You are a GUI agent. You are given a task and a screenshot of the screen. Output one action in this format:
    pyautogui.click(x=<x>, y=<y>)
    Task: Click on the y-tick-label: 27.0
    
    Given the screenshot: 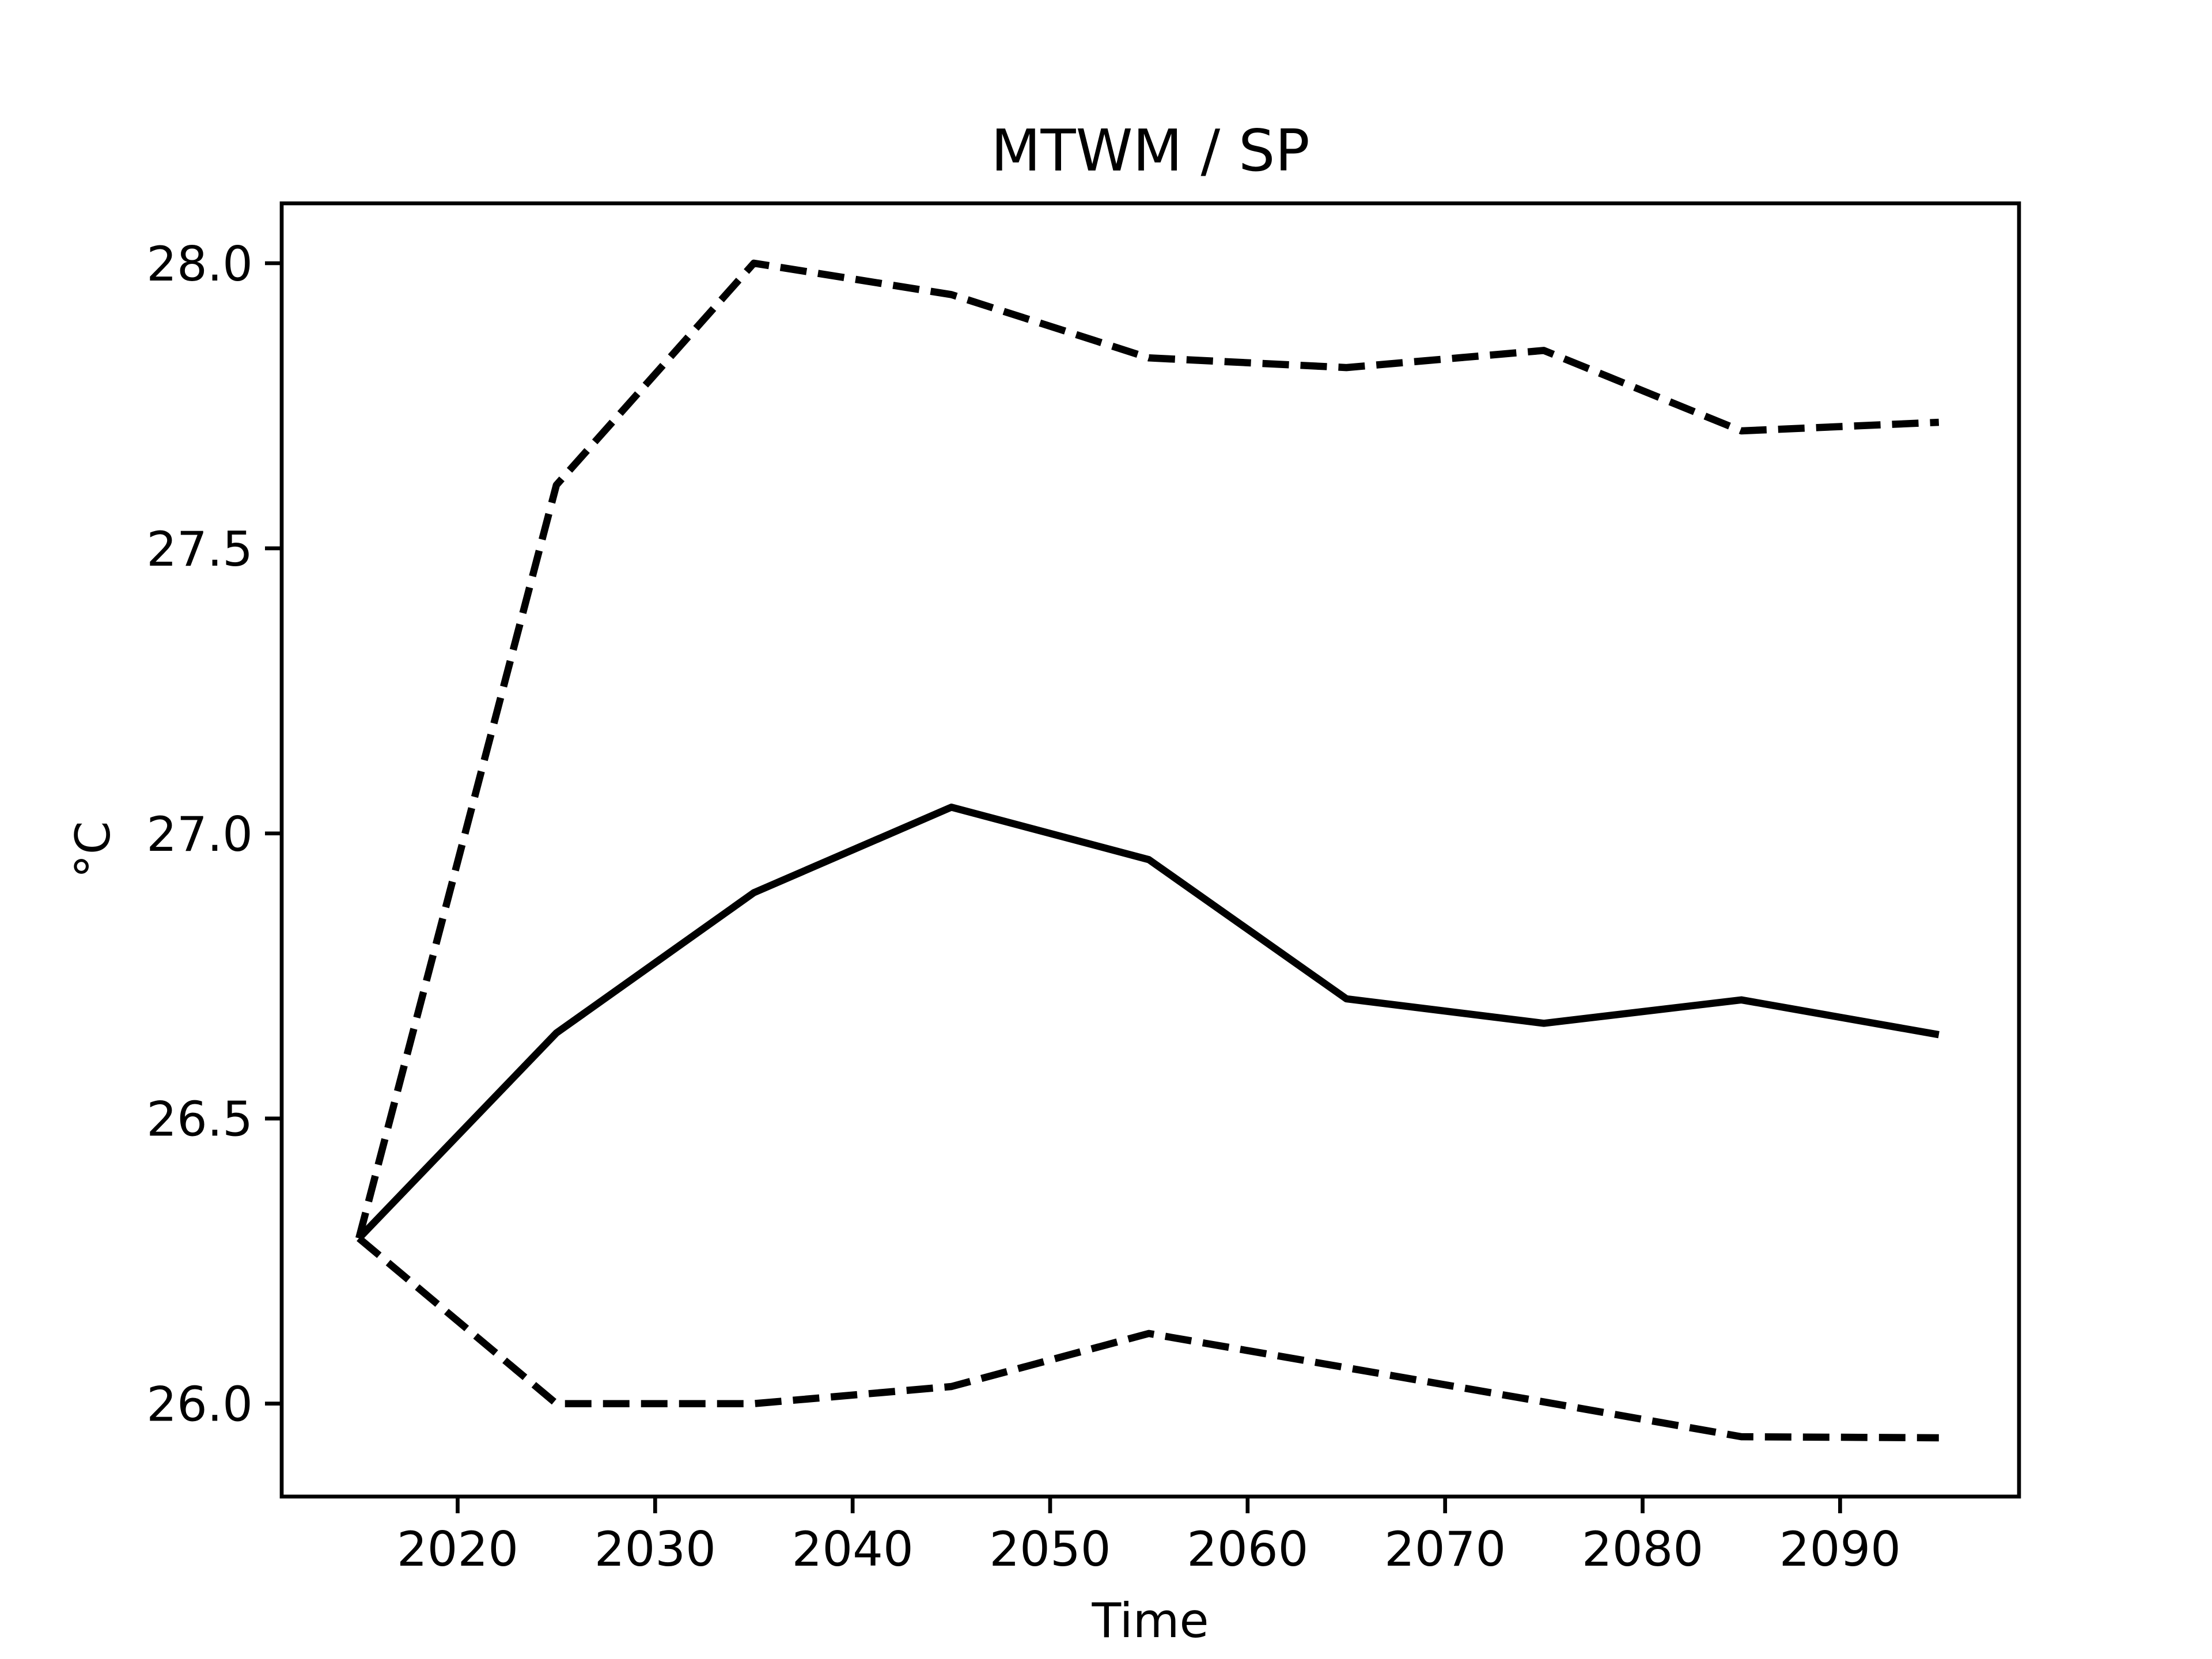 What is the action you would take?
    pyautogui.click(x=199, y=834)
    